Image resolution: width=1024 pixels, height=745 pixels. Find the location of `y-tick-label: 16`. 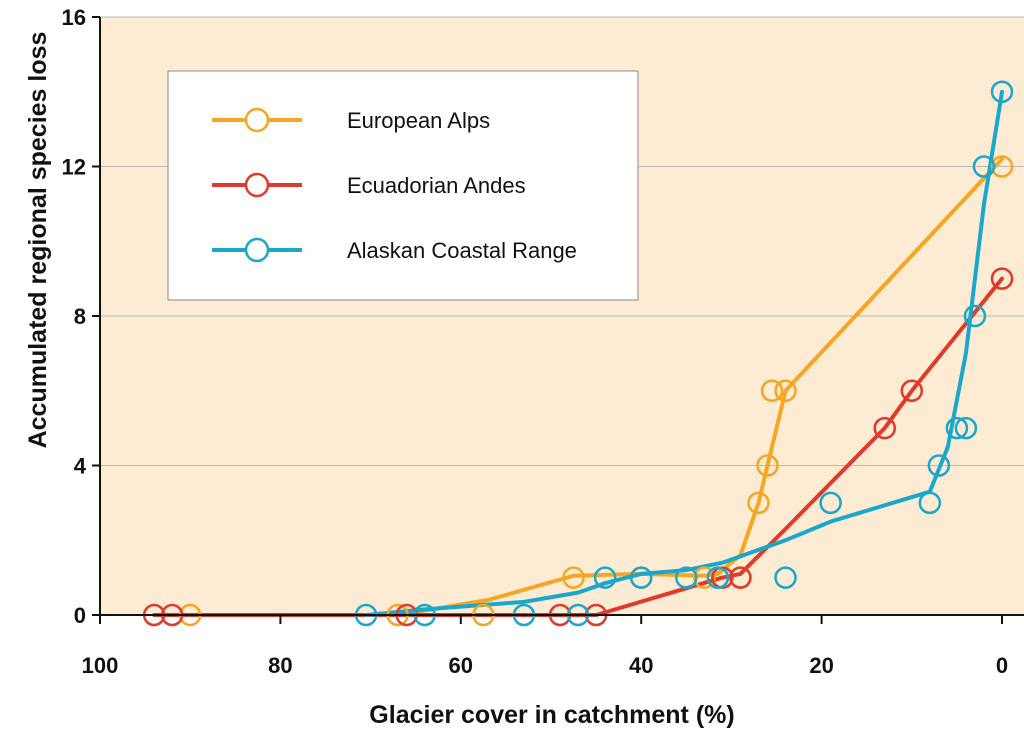

y-tick-label: 16 is located at coordinates (74, 17).